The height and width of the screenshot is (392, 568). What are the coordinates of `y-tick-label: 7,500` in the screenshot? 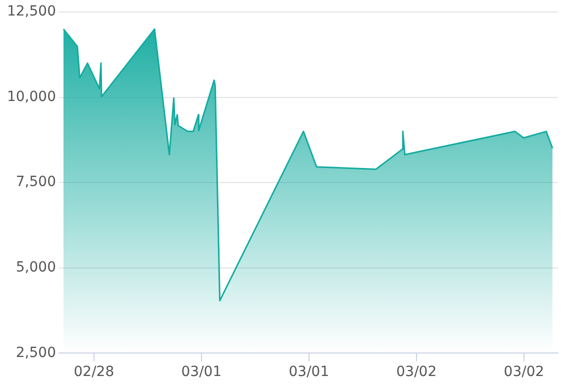 It's located at (36, 182).